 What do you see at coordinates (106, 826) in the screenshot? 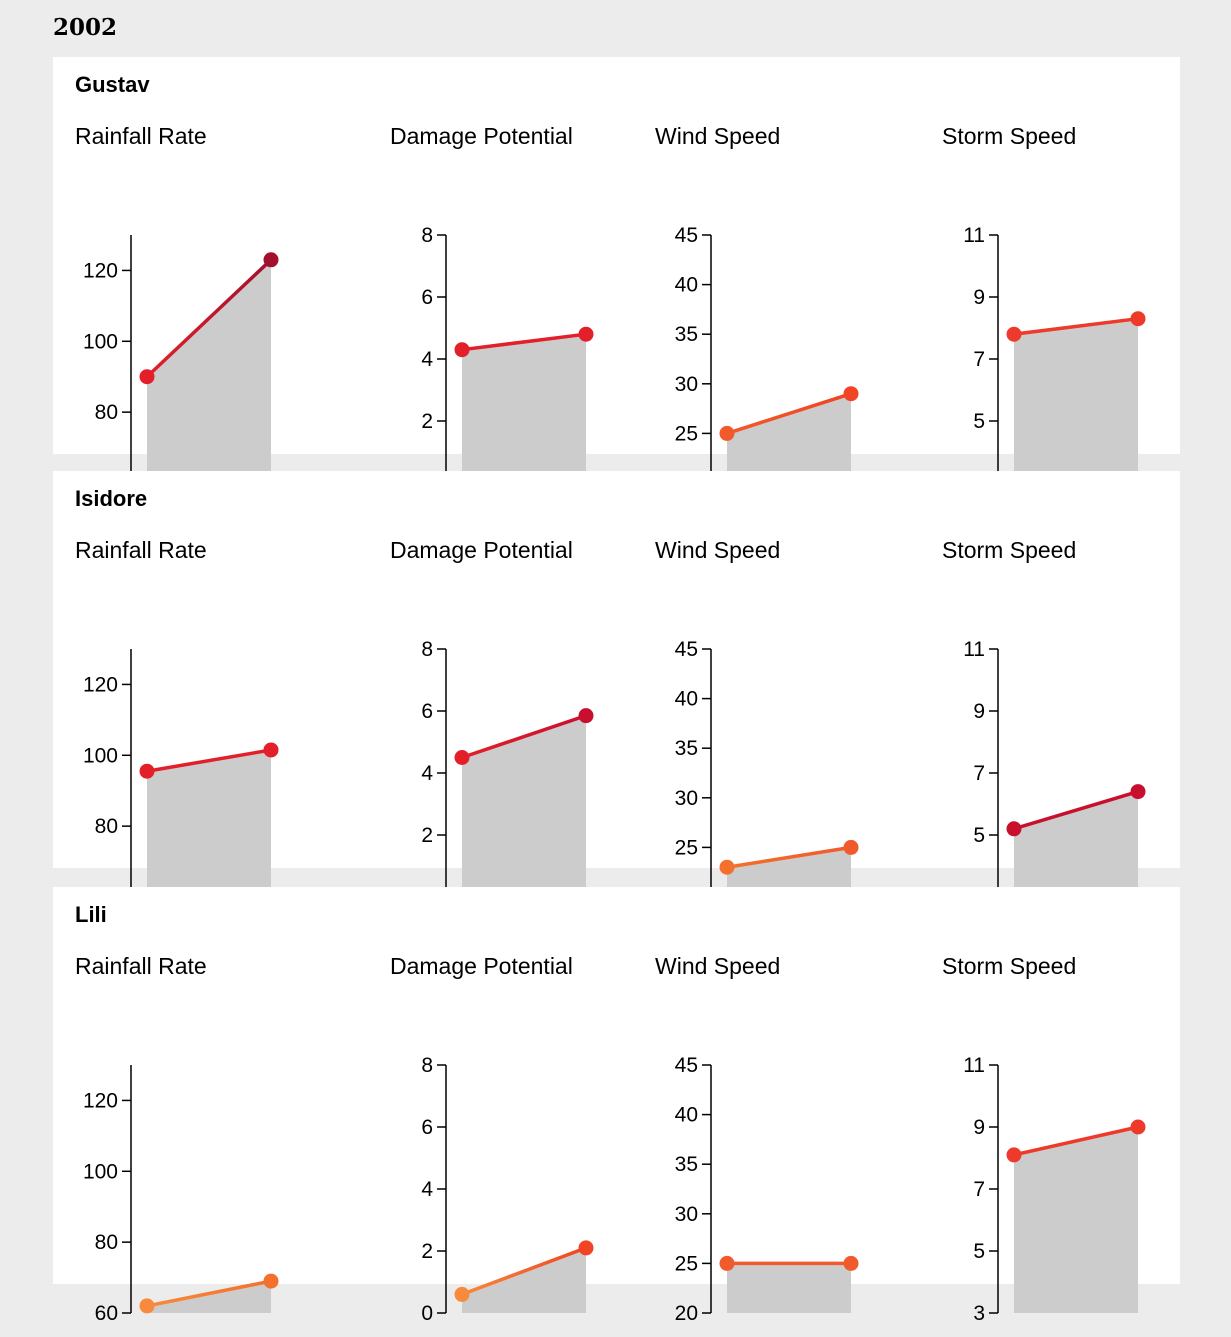
I see `y-tick-label: 80` at bounding box center [106, 826].